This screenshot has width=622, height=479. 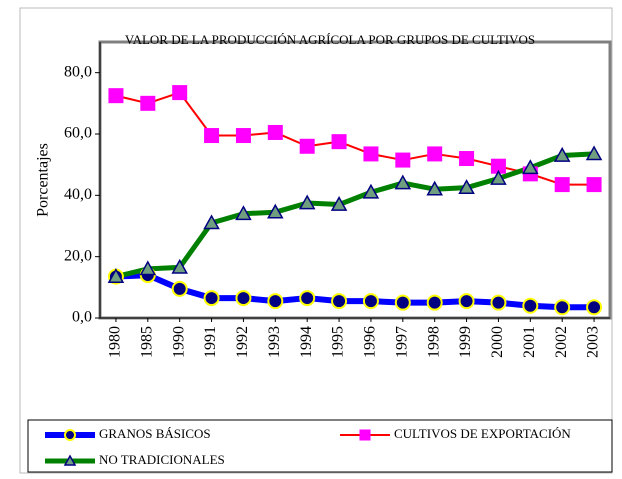 What do you see at coordinates (529, 342) in the screenshot?
I see `x-tick-label: 2001` at bounding box center [529, 342].